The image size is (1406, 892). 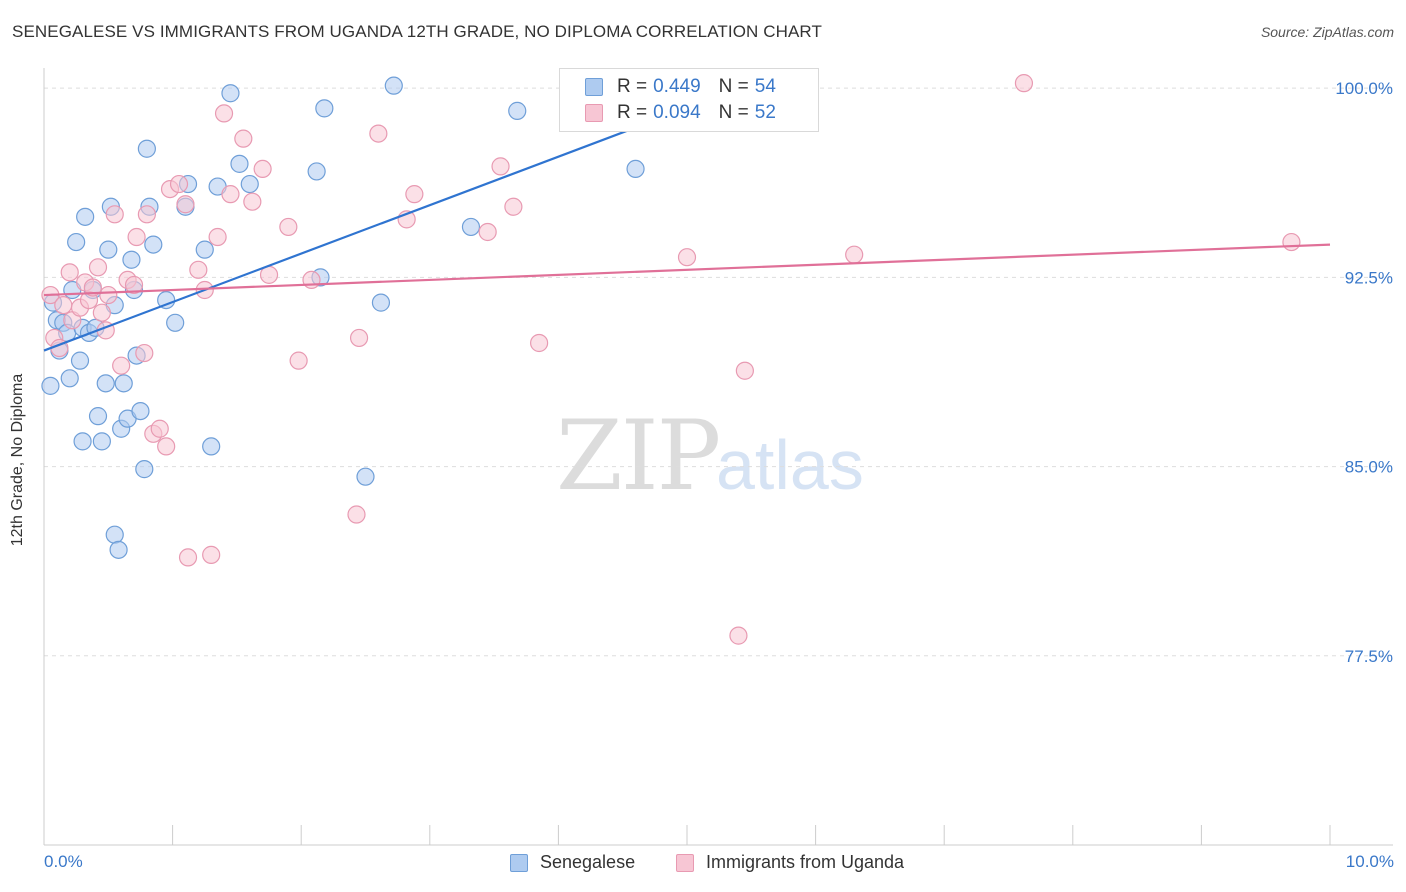 I want to click on legend-row-senegalese: R = 0.449 N = 54, so click(x=680, y=87).